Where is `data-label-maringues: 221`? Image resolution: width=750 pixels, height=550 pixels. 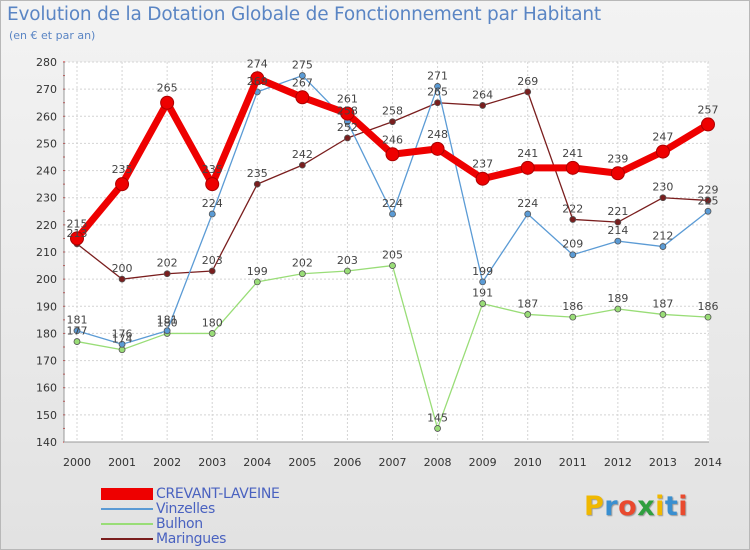
data-label-maringues: 221 is located at coordinates (617, 211).